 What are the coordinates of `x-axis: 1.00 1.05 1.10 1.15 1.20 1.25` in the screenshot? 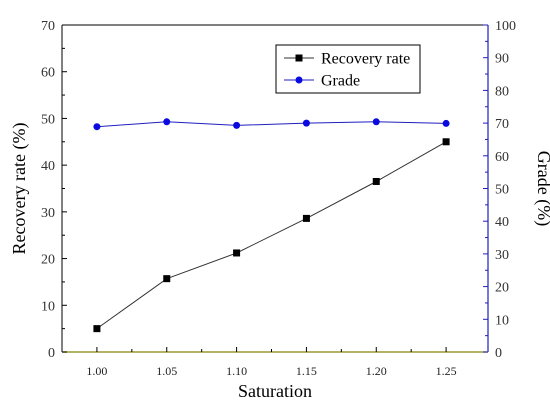 It's located at (271, 362).